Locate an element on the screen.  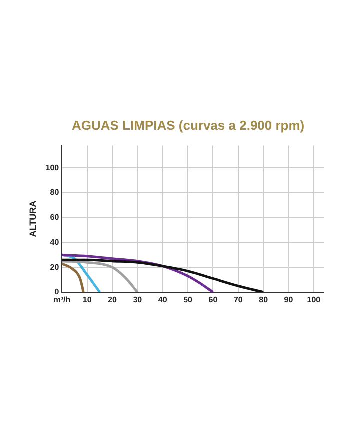
x-tick-label: 70 is located at coordinates (239, 299).